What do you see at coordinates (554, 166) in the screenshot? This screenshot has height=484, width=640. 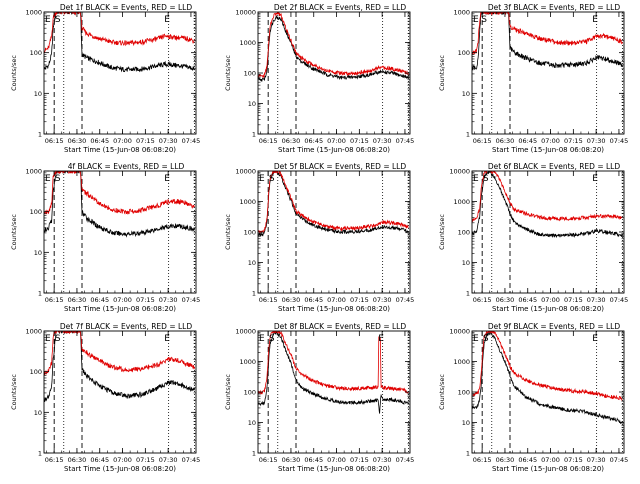 I see `panel-title: Det 6f BLACK = Events, RED = LLD` at bounding box center [554, 166].